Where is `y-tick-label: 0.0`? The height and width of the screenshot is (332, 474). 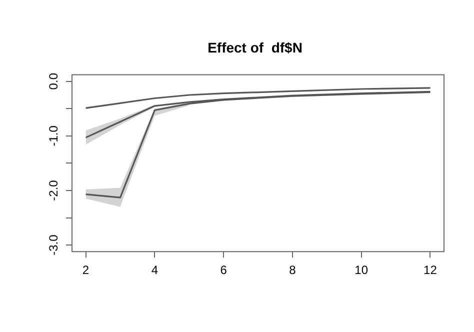
y-tick-label: 0.0 is located at coordinates (53, 81).